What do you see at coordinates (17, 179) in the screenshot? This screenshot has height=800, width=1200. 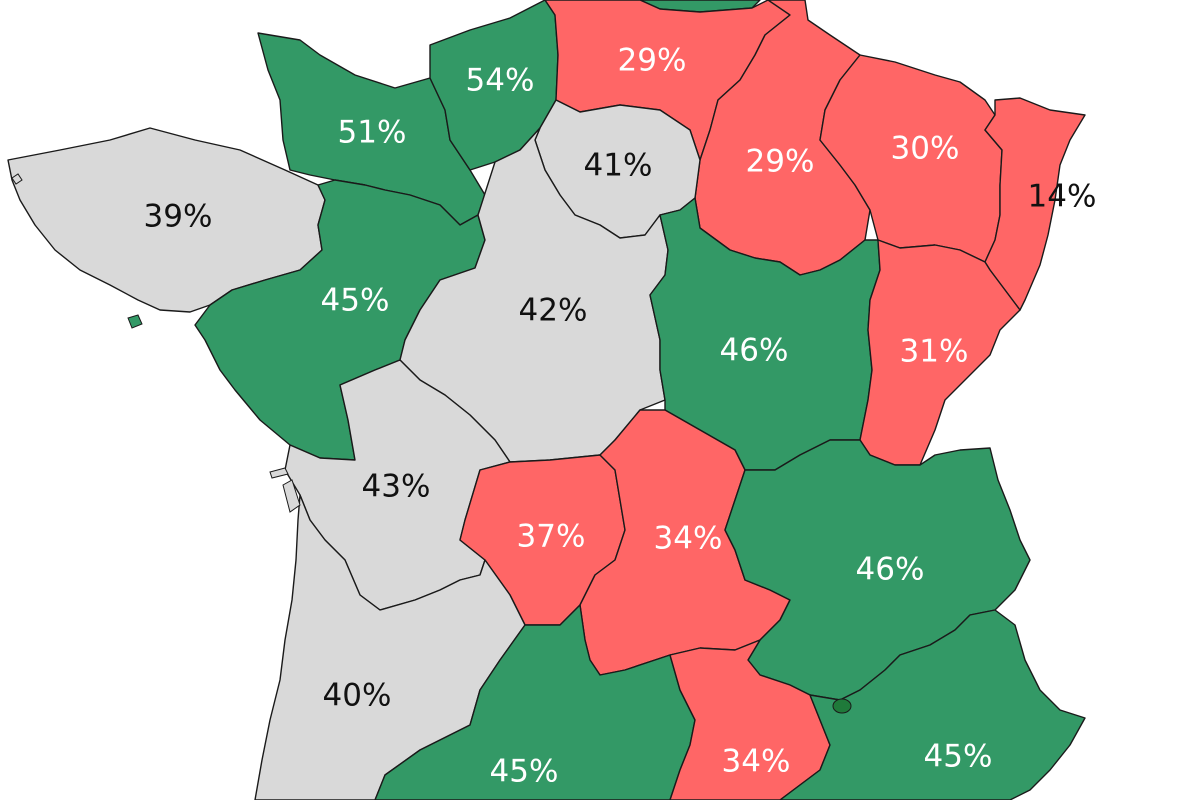 I see `island-ouessant` at bounding box center [17, 179].